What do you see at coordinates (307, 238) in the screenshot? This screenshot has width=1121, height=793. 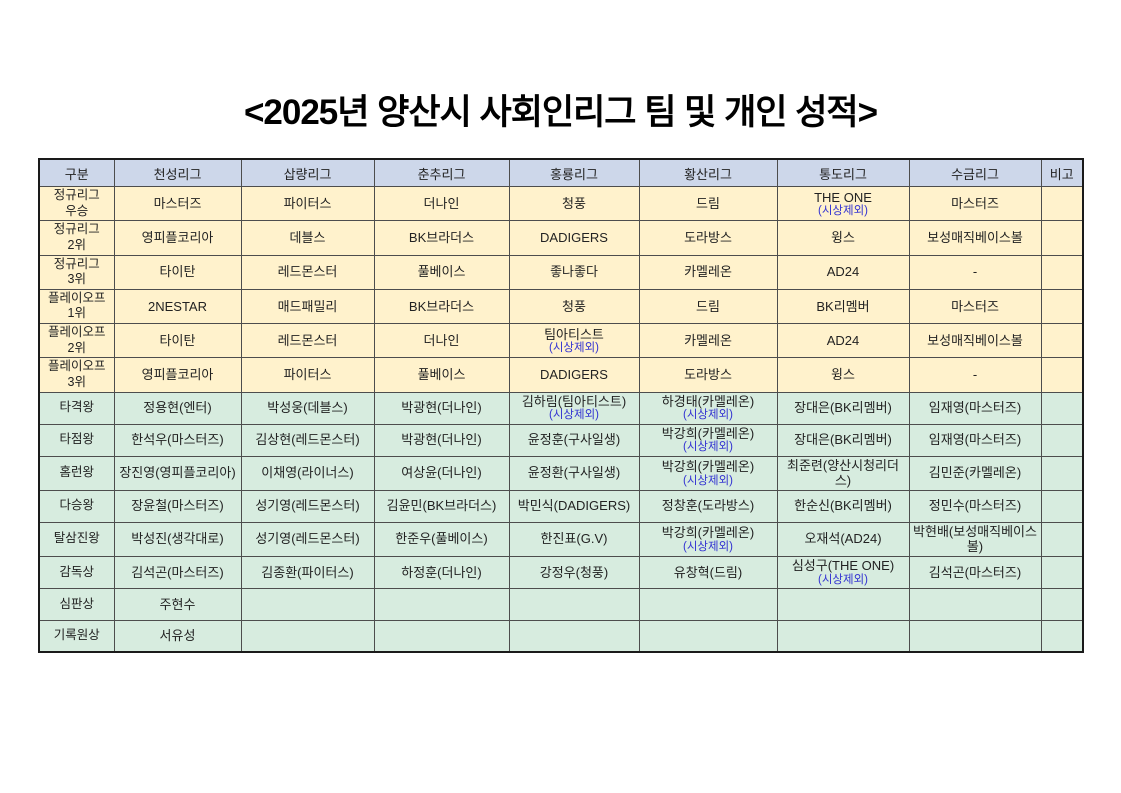 I see `cell-text: 데블스` at bounding box center [307, 238].